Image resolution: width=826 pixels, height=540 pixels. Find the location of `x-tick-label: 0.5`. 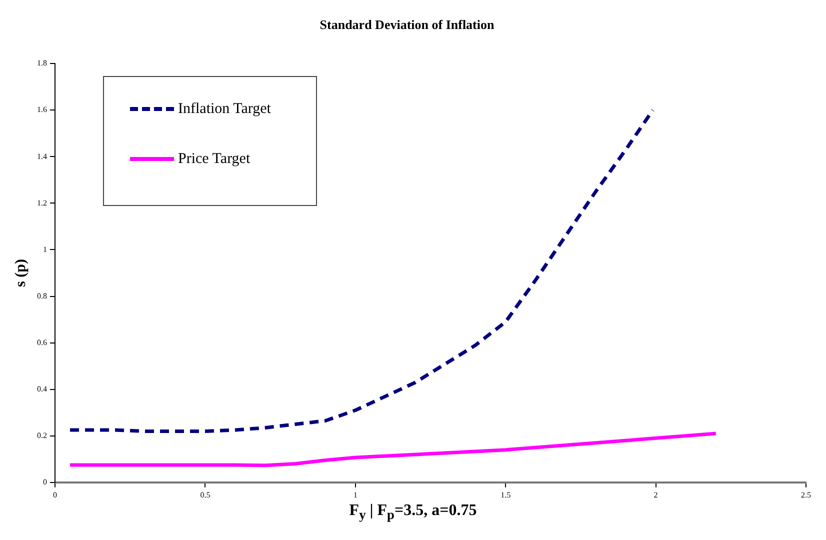

x-tick-label: 0.5 is located at coordinates (205, 495).